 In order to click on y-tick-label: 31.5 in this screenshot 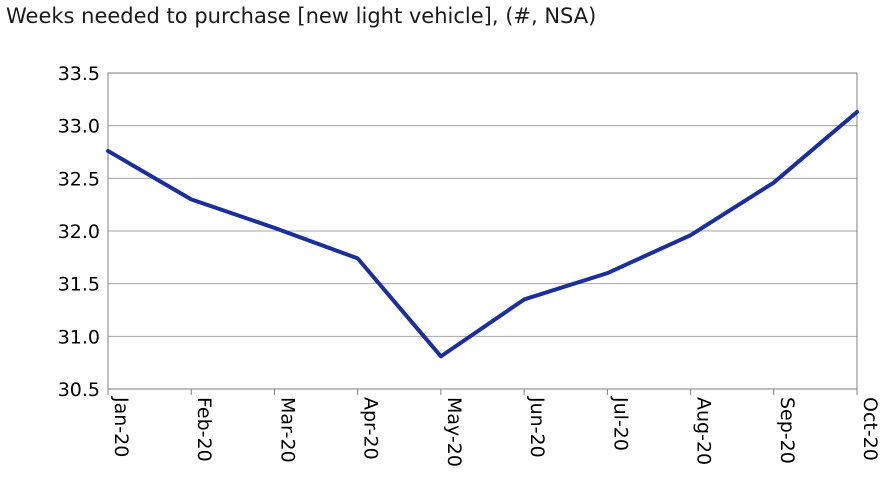, I will do `click(79, 285)`.